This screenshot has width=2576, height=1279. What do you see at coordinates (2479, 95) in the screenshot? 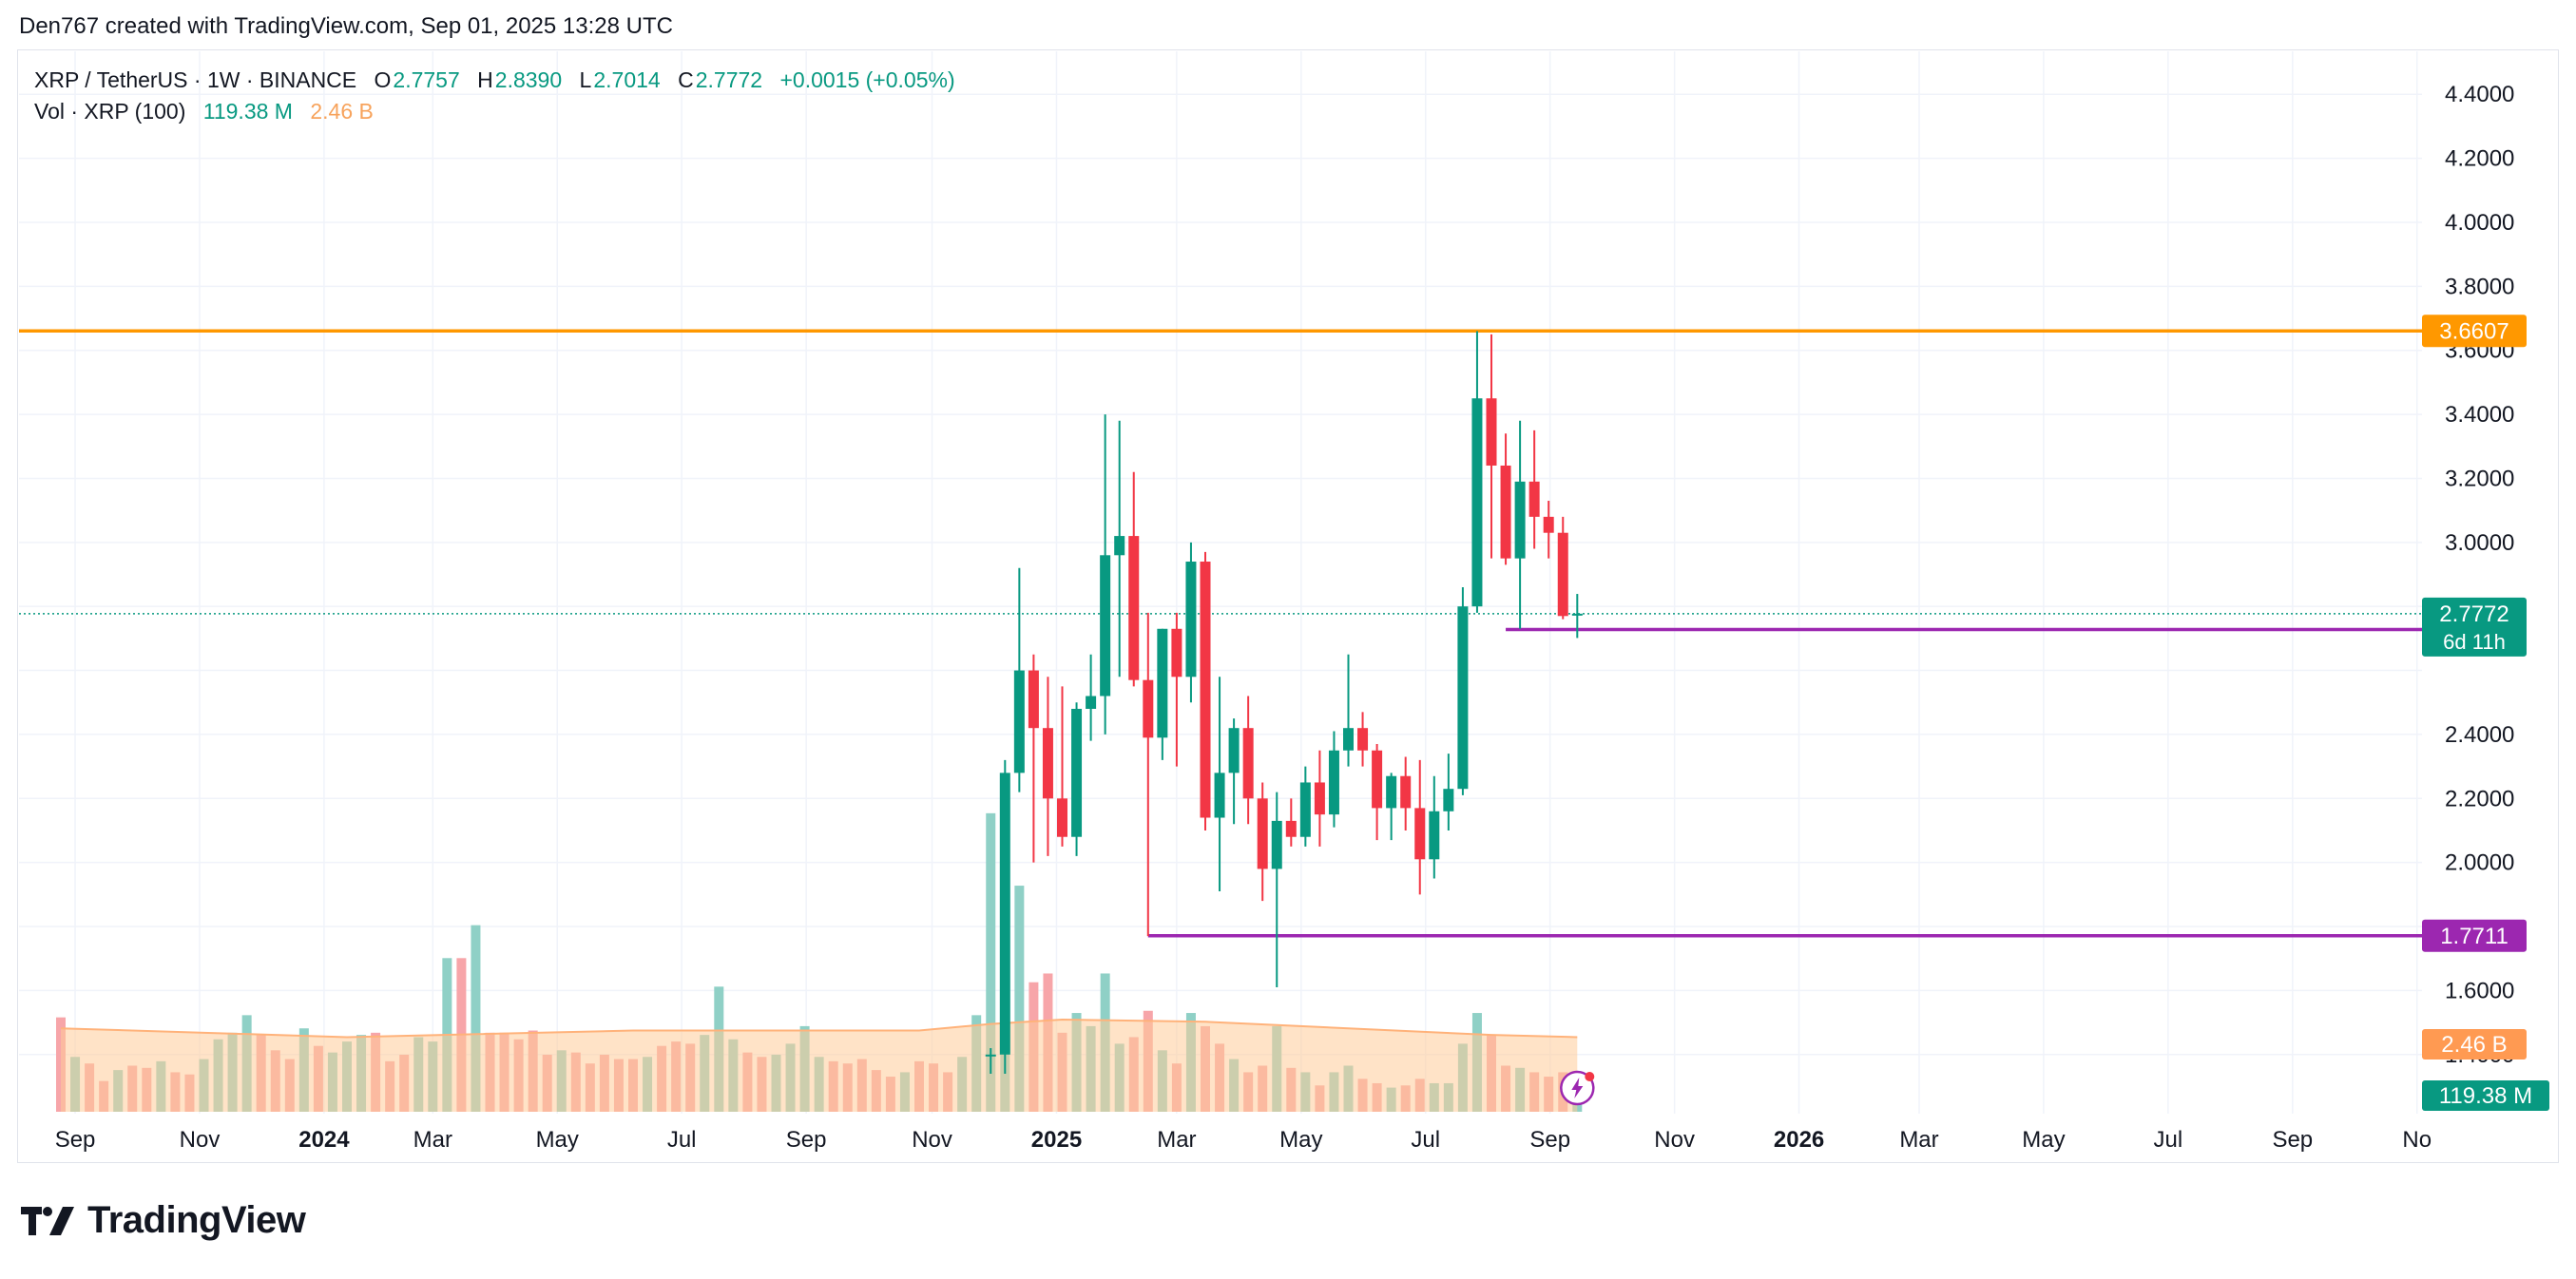
I see `y-tick-label: 4.4000` at bounding box center [2479, 95].